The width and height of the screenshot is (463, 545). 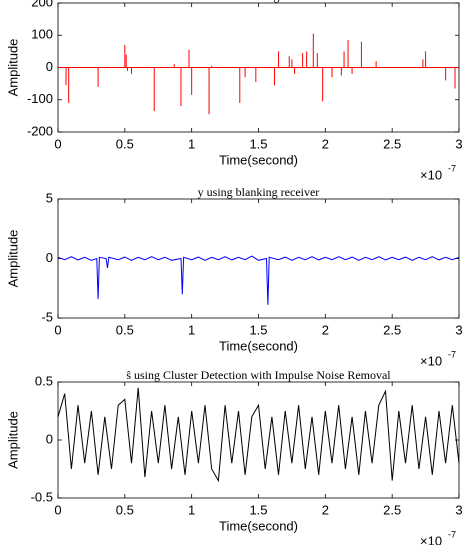 I want to click on chart-title: Received Signal r, so click(x=258, y=1).